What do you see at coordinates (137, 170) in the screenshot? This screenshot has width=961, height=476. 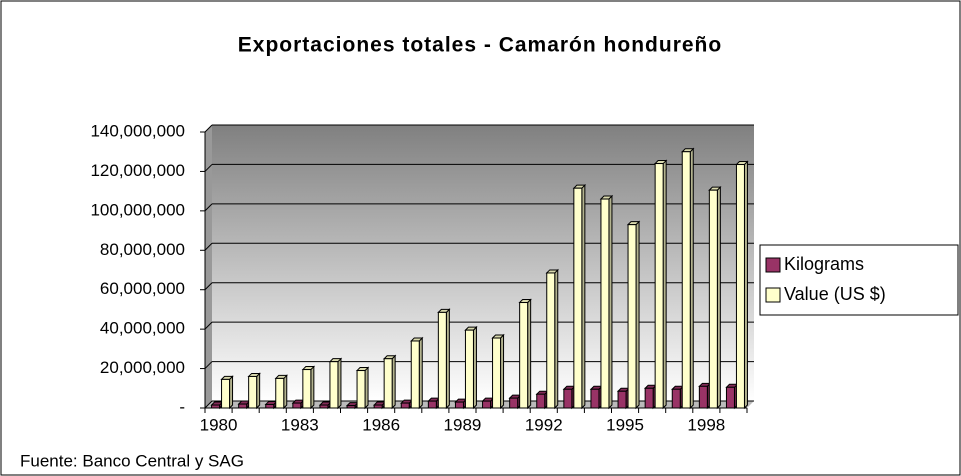 I see `y-tick-label: 120,000,000` at bounding box center [137, 170].